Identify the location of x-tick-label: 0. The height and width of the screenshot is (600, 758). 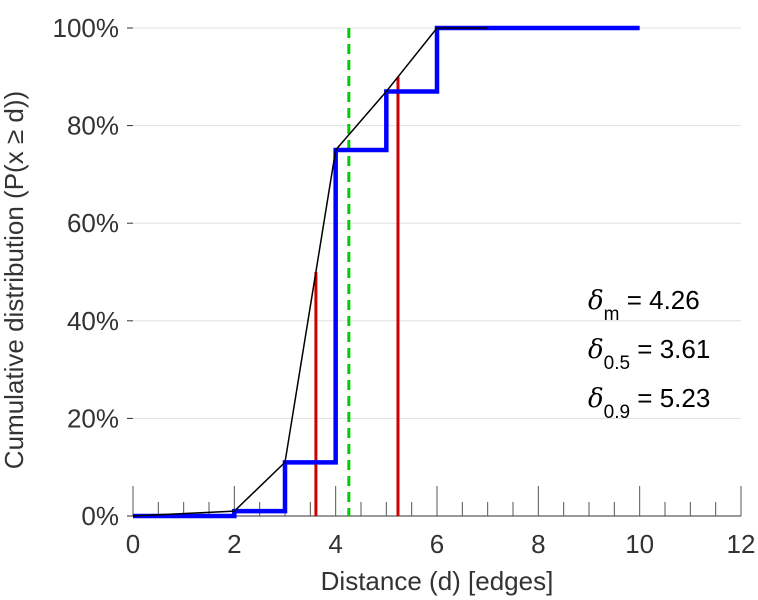
(133, 544).